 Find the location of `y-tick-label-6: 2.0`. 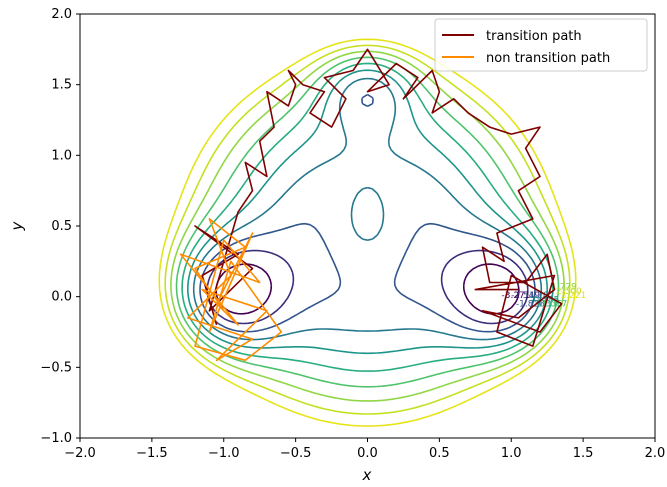

y-tick-label-6: 2.0 is located at coordinates (61, 14).